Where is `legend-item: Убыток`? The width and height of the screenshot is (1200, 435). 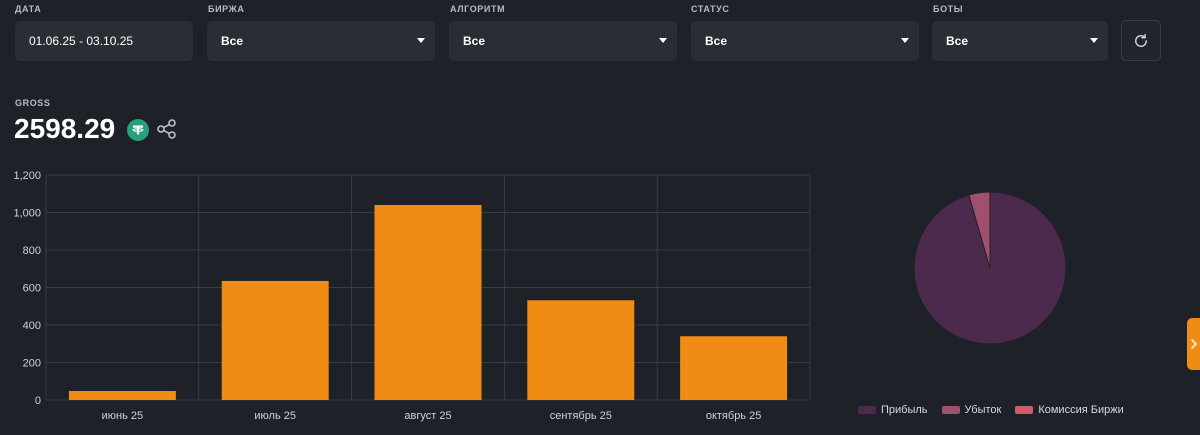 legend-item: Убыток is located at coordinates (971, 410).